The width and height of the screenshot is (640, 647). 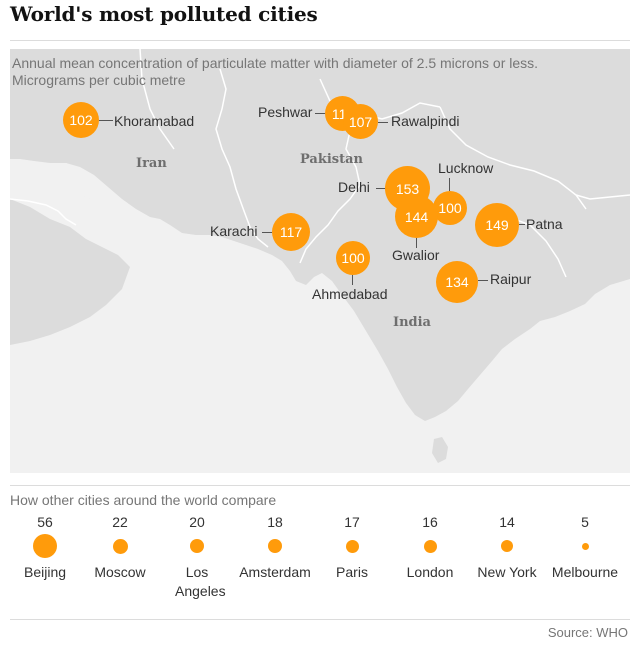 I want to click on comparison-value: 16, so click(x=430, y=522).